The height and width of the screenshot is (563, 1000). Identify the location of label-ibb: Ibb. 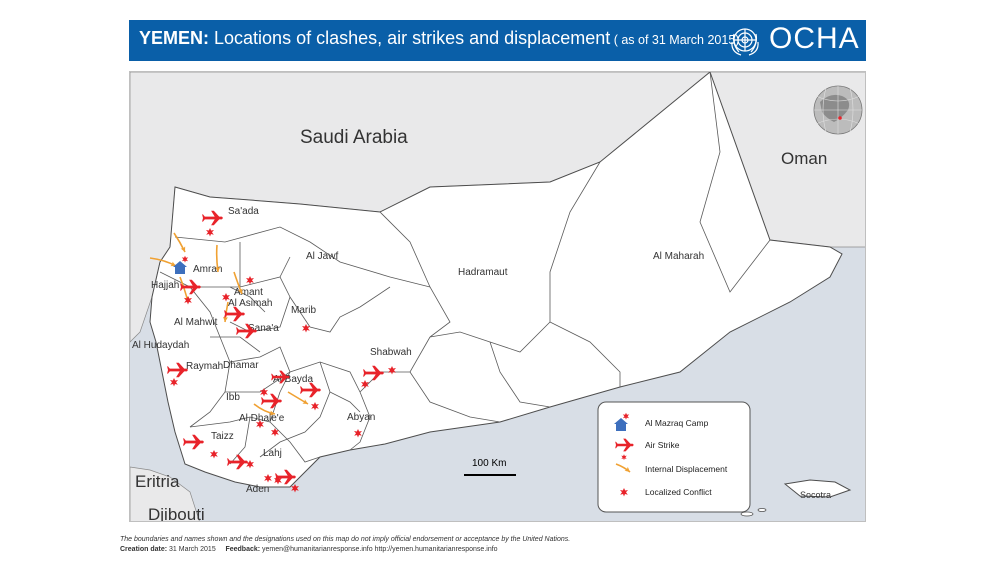
(233, 397).